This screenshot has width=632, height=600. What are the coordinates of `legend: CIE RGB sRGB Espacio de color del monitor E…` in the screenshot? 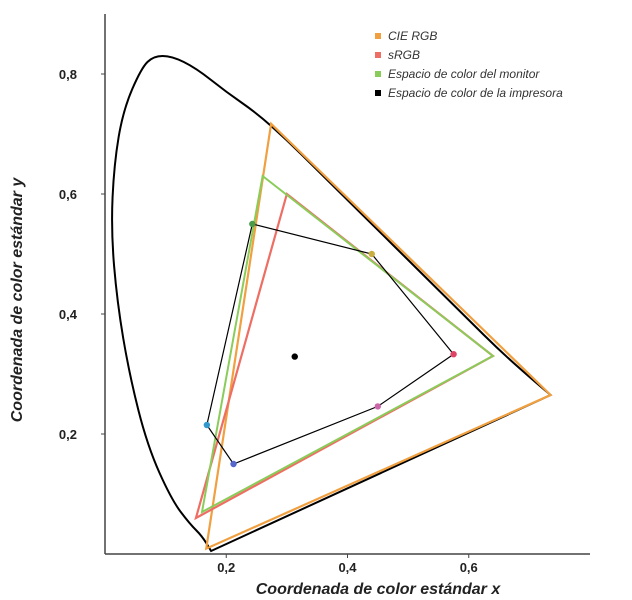 It's located at (469, 64).